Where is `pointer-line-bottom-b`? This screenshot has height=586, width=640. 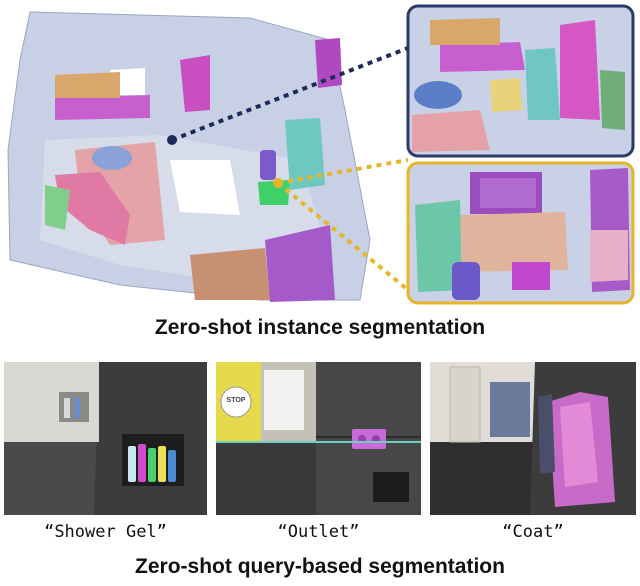 pointer-line-bottom-b is located at coordinates (343, 236).